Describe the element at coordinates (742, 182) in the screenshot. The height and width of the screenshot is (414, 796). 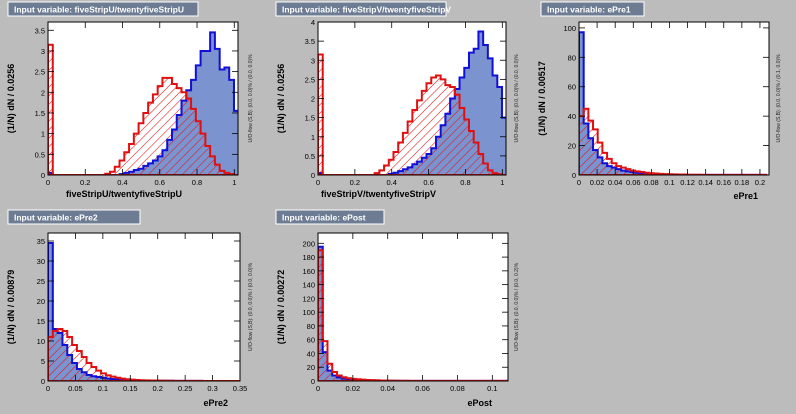
I see `x-tick-label: 0.18` at that location.